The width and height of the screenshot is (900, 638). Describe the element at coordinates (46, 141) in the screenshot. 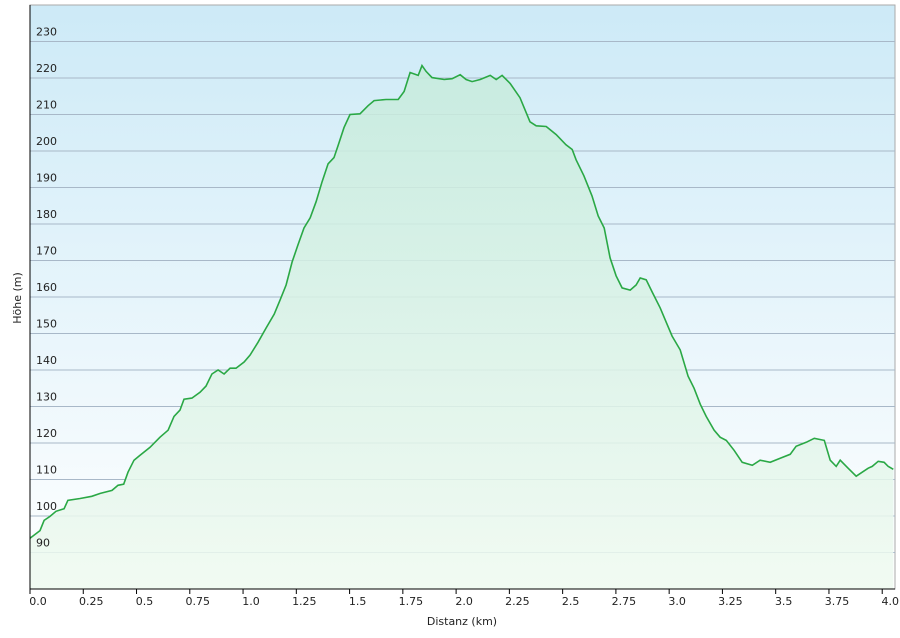

I see `y-tick-label: 200` at that location.